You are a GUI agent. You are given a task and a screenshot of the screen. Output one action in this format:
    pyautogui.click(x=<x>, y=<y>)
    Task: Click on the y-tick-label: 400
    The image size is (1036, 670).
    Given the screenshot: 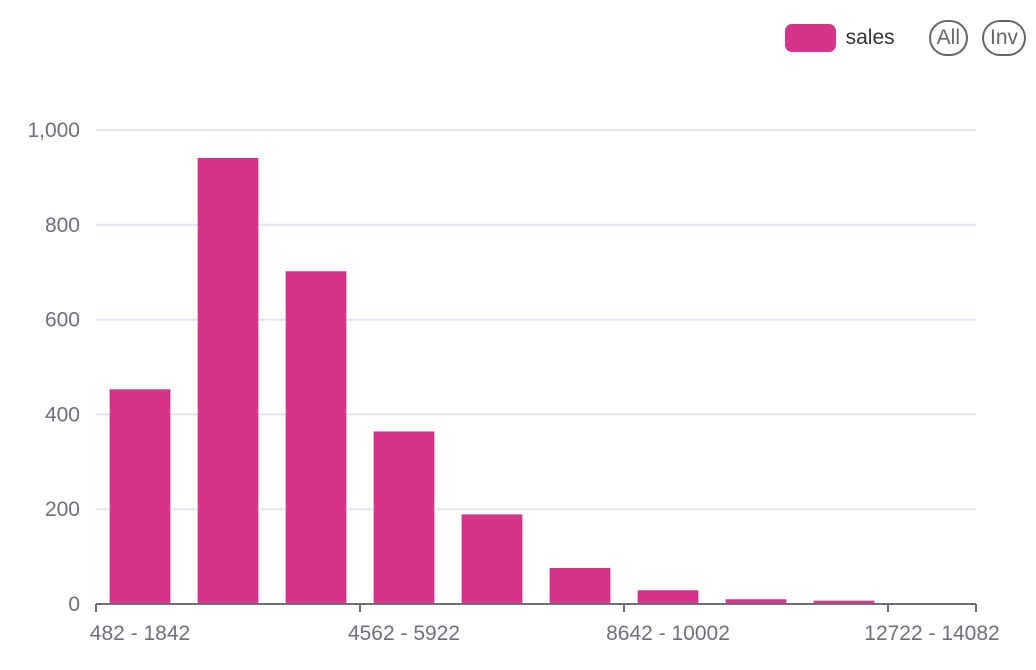 What is the action you would take?
    pyautogui.click(x=62, y=414)
    